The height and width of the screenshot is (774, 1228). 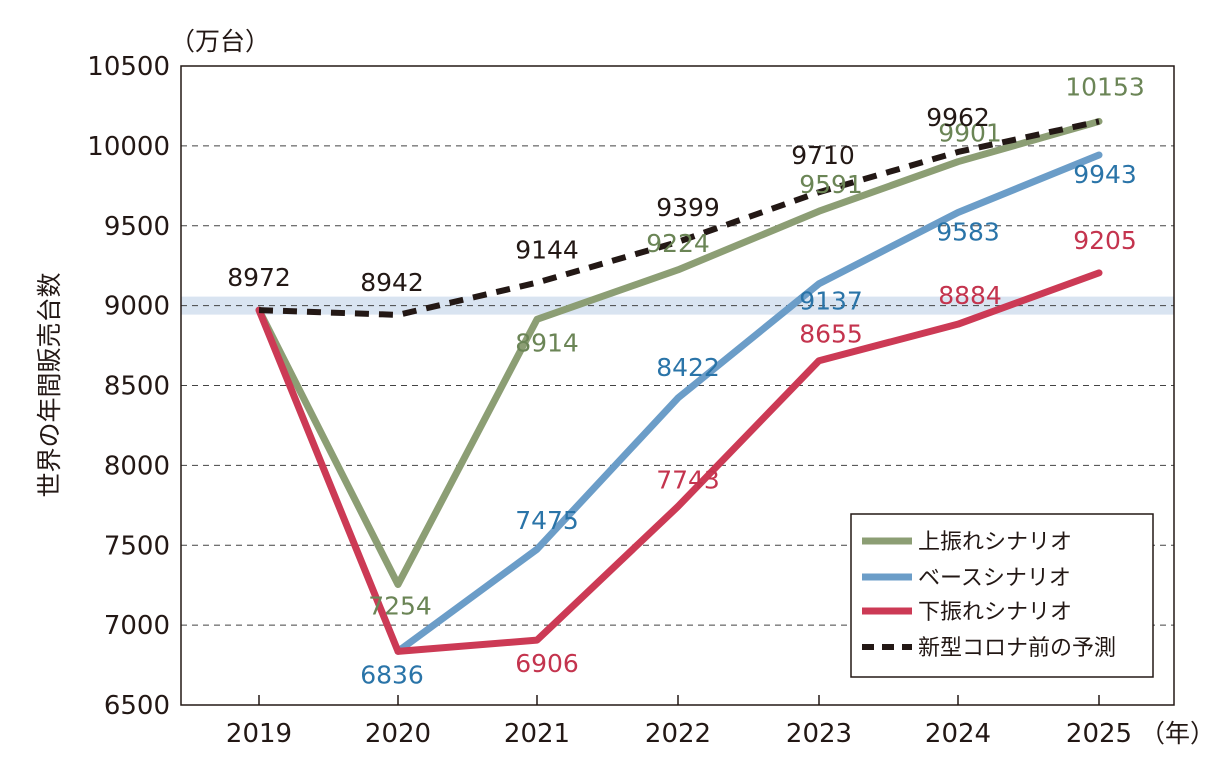 What do you see at coordinates (958, 734) in the screenshot?
I see `x-tick-label: 2024` at bounding box center [958, 734].